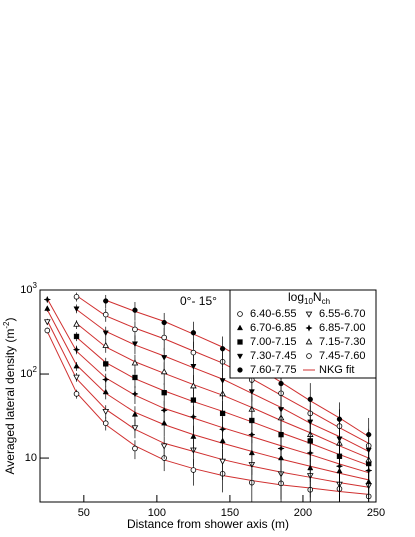 Image resolution: width=415 pixels, height=537 pixels. What do you see at coordinates (84, 513) in the screenshot?
I see `x-tick-label: 50` at bounding box center [84, 513].